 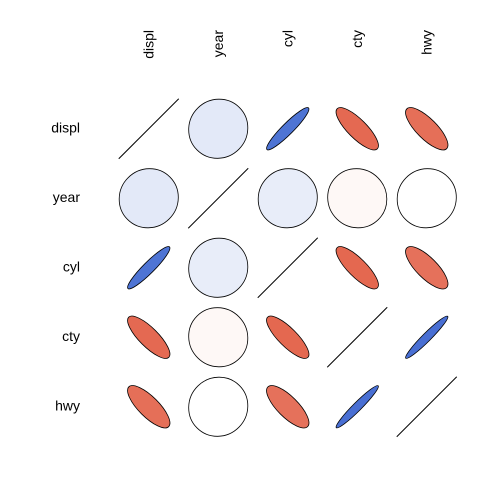 I want to click on row-label-year: year, so click(x=67, y=197).